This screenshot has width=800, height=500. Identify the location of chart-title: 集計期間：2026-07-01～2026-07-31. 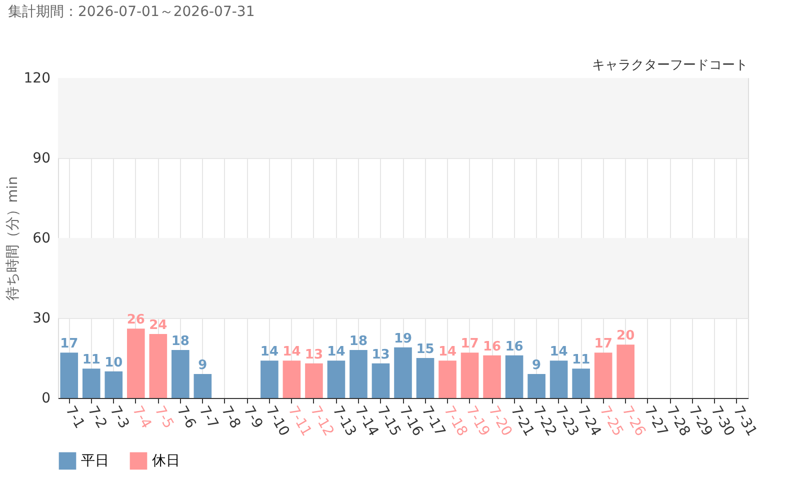
(131, 12).